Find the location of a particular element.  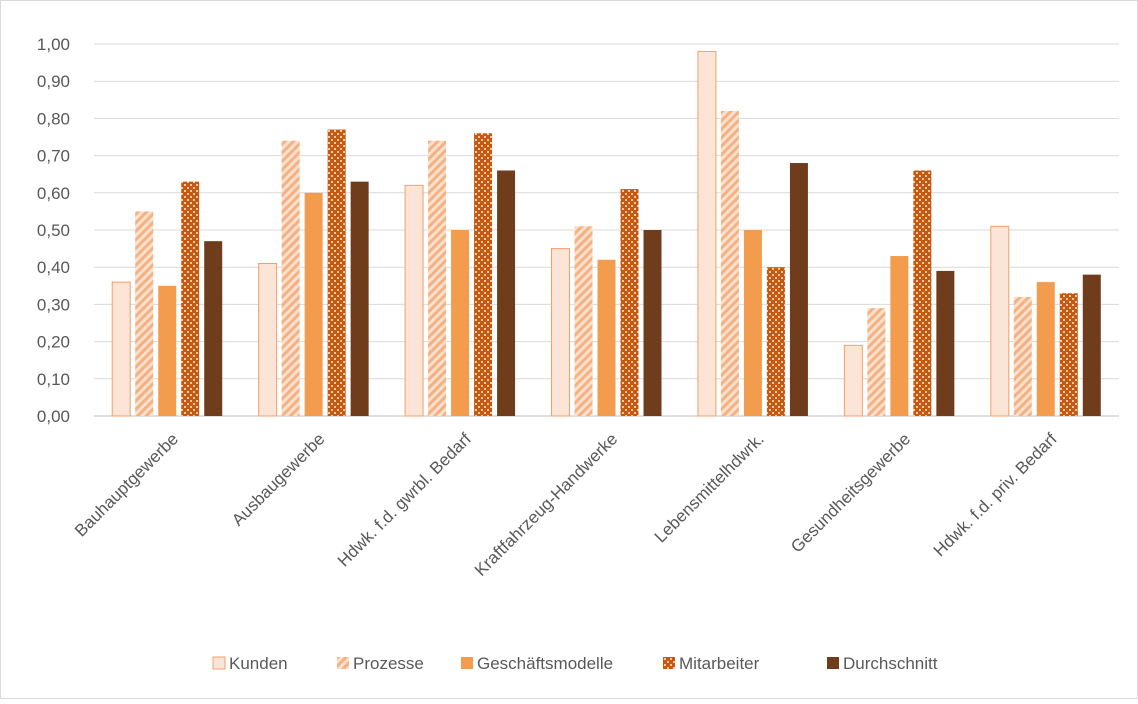

y-tick-label: 0,30 is located at coordinates (53, 304).